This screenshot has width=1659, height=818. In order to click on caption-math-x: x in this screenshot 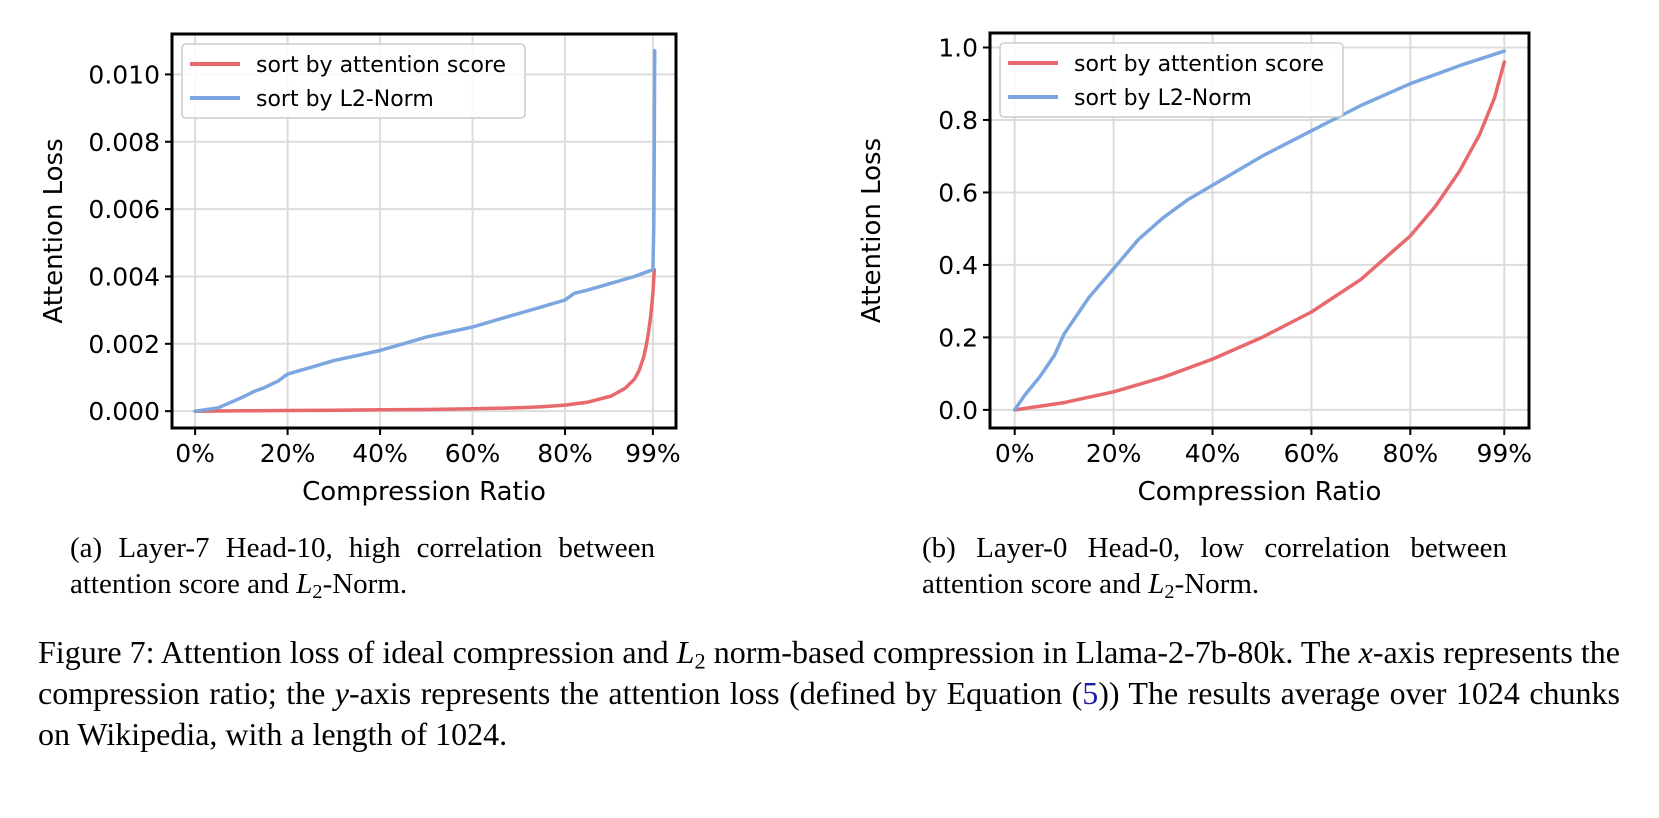, I will do `click(1365, 652)`.